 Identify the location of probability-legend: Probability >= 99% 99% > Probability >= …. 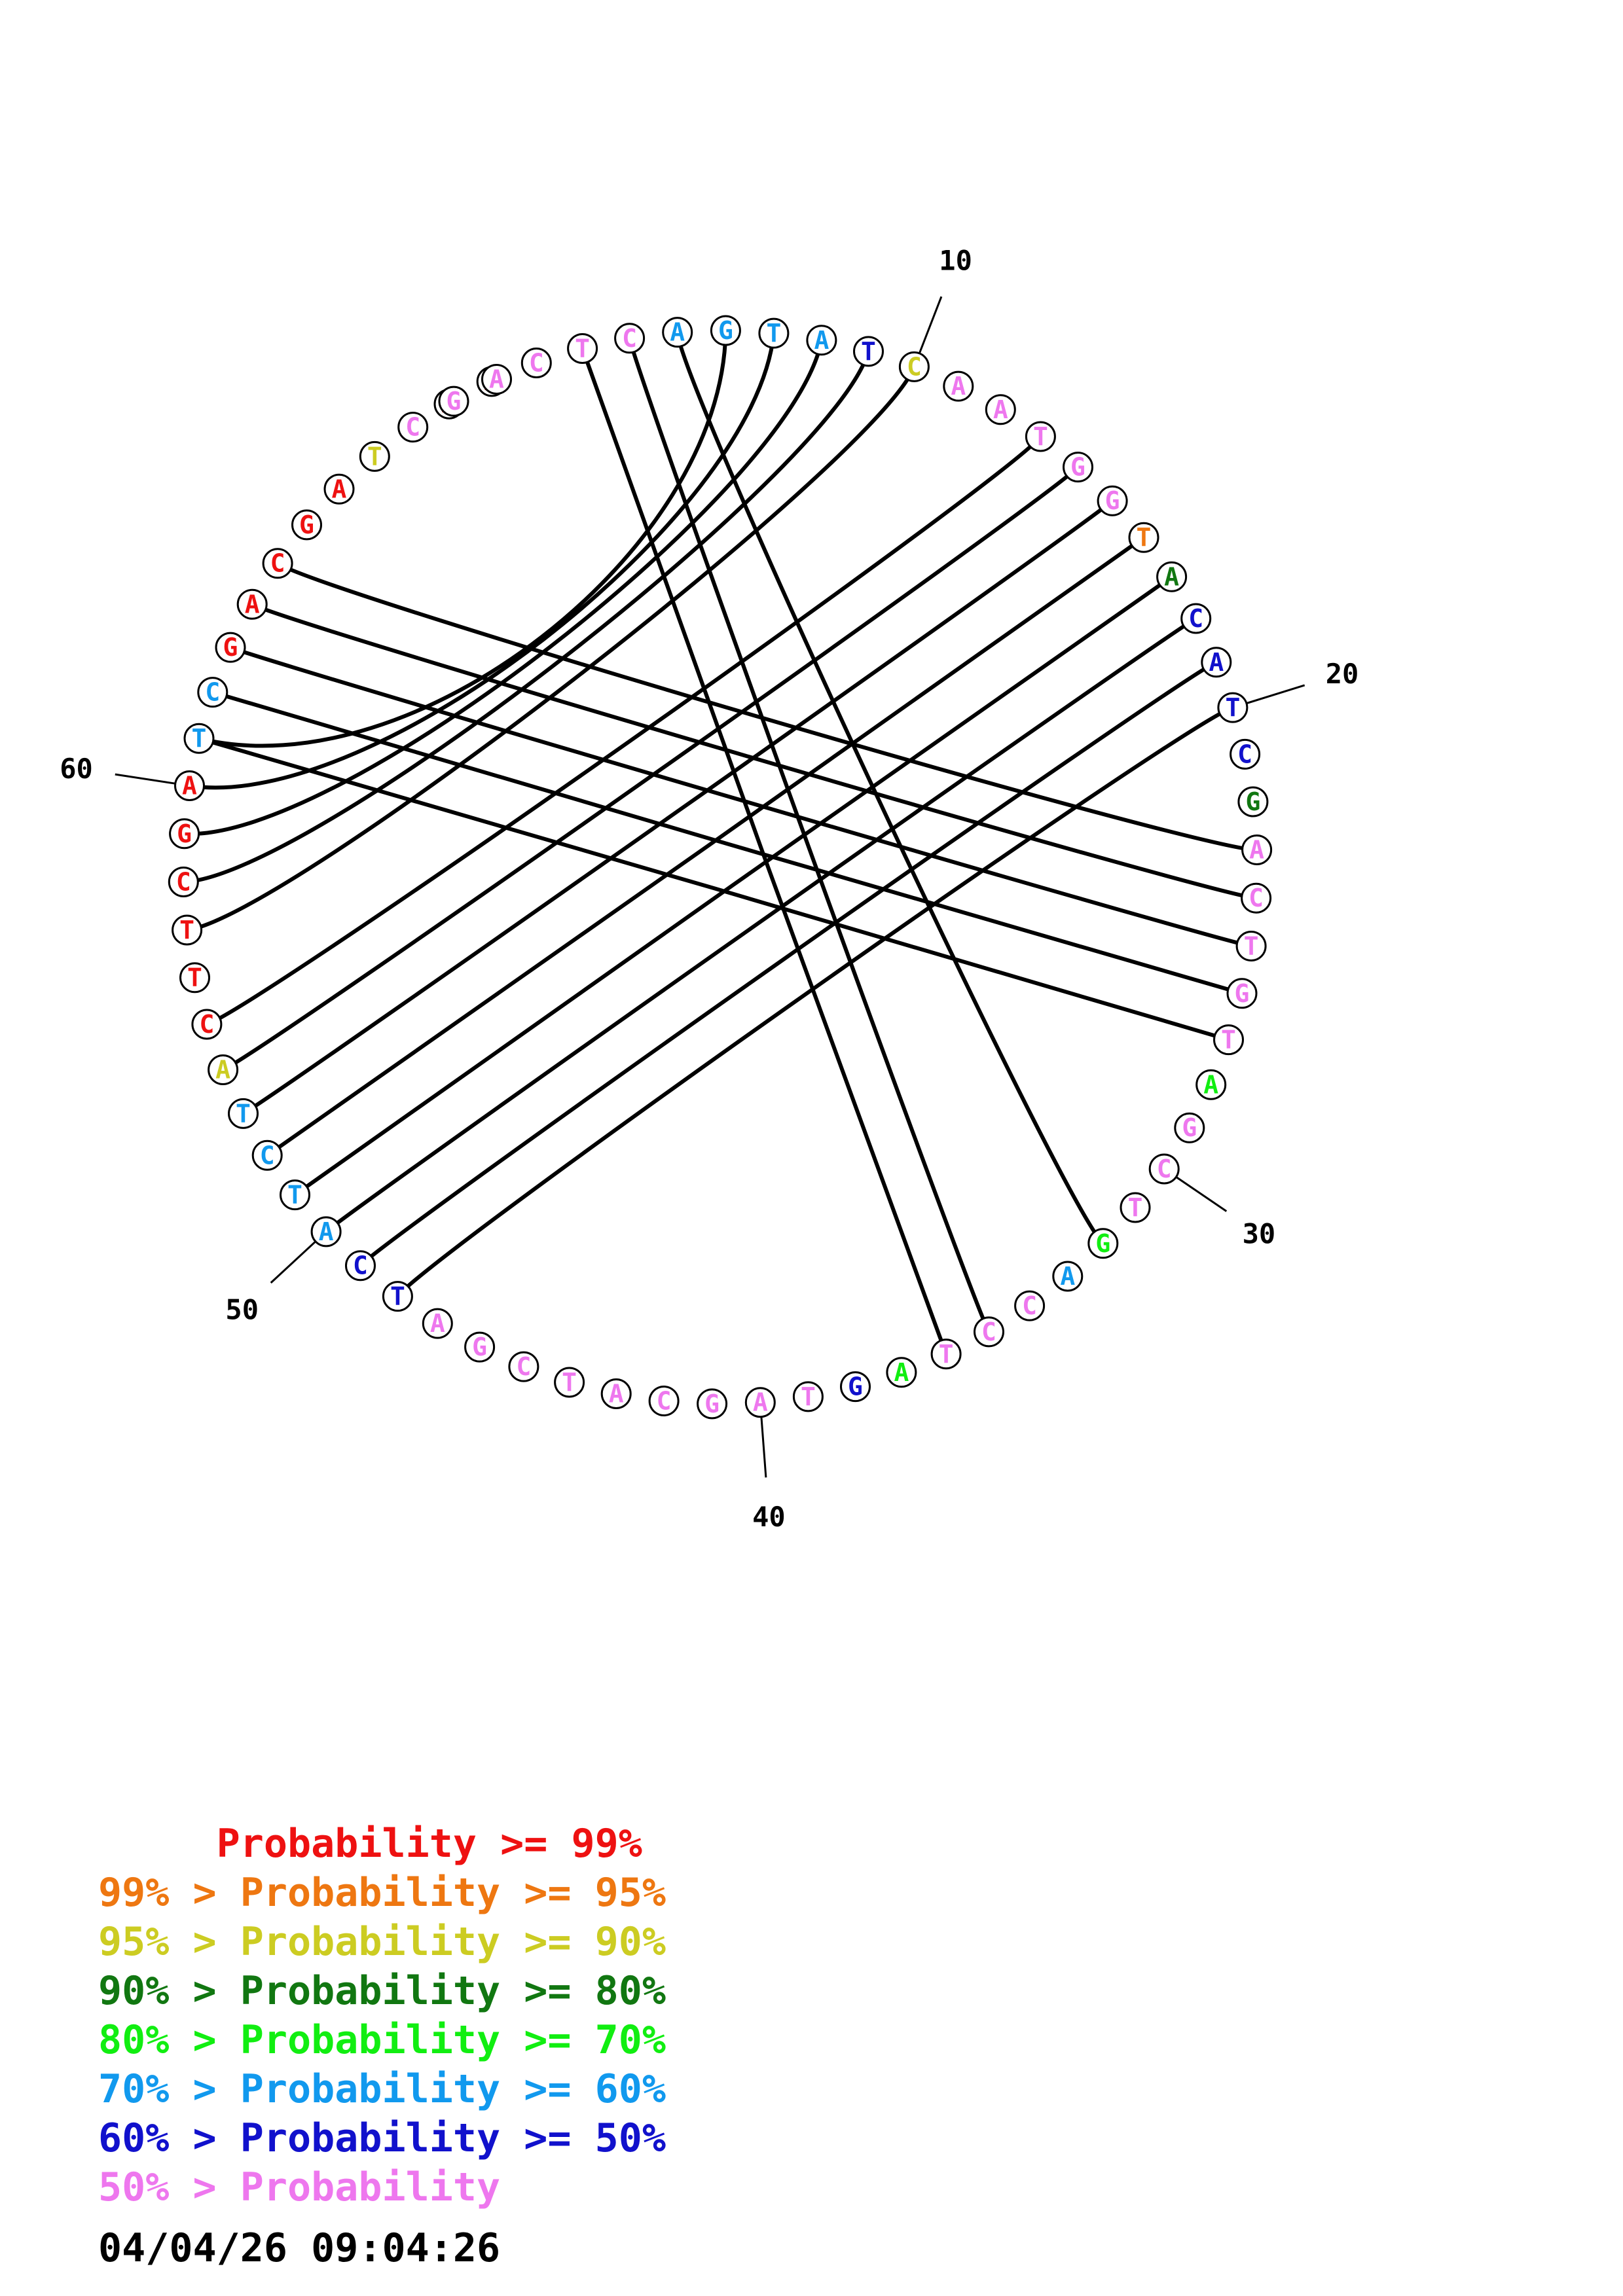
(382, 2016).